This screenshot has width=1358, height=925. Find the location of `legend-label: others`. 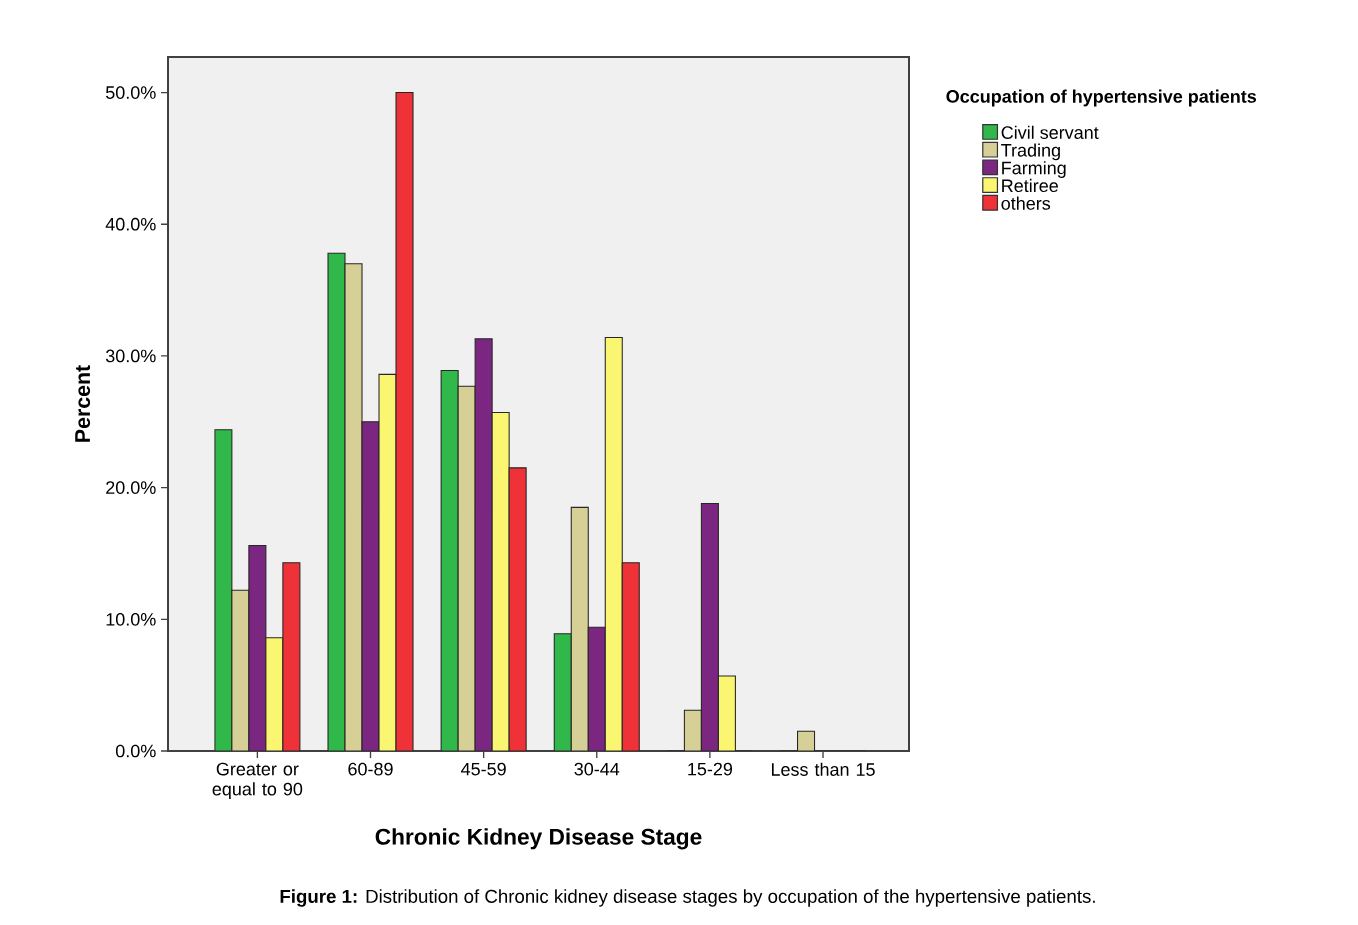

legend-label: others is located at coordinates (1026, 203).